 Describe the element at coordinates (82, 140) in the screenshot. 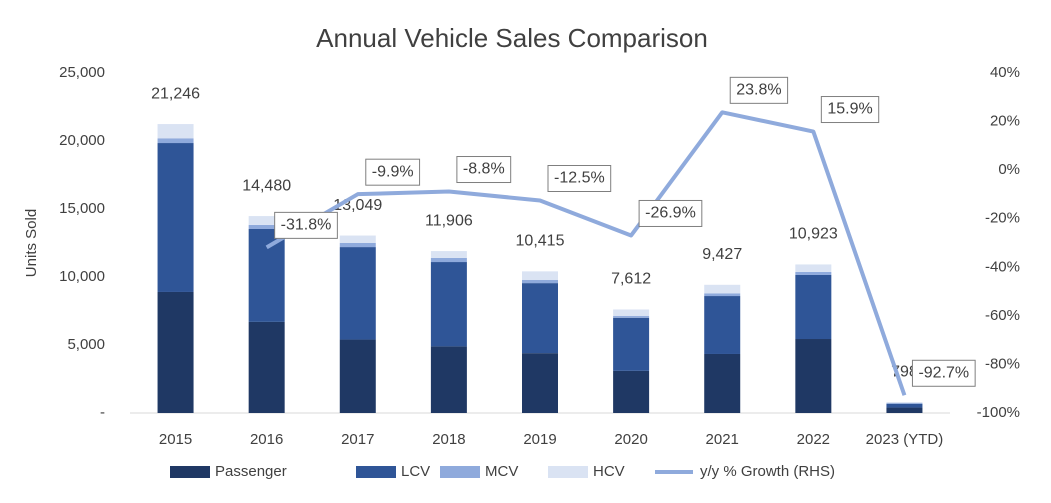

I see `y-tick-label: 20,000` at that location.